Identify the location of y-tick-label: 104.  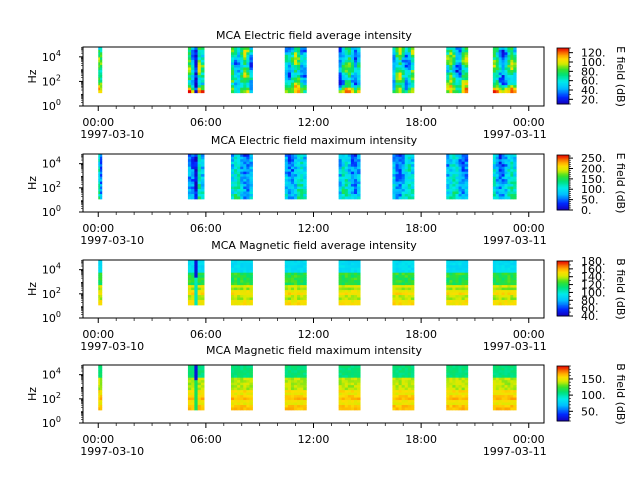
(51, 269).